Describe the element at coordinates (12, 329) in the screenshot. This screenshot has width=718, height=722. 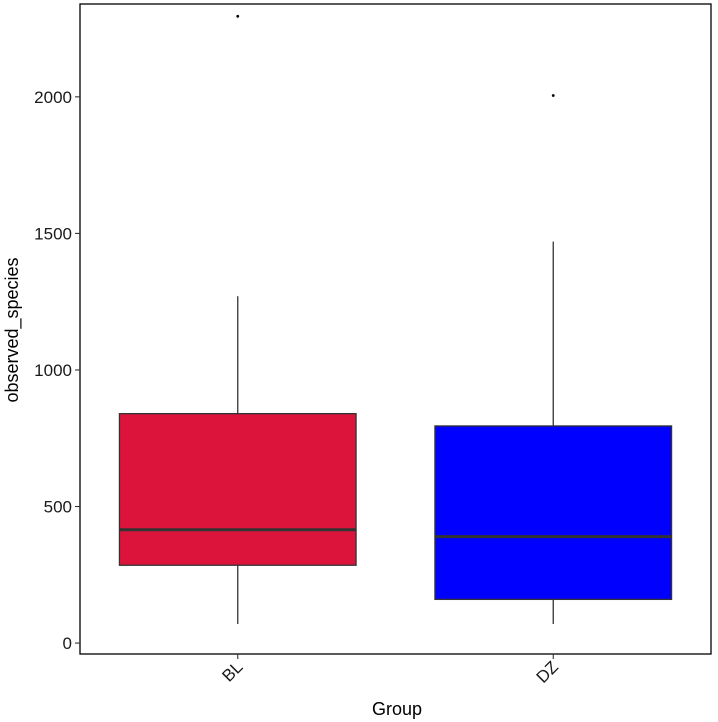
I see `y-axis-title: observed_species` at that location.